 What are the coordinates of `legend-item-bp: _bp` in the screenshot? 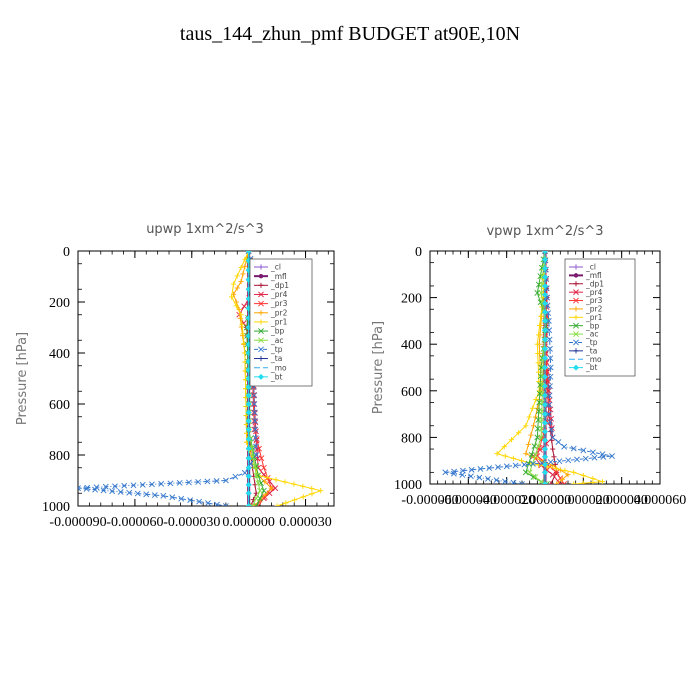 It's located at (269, 331).